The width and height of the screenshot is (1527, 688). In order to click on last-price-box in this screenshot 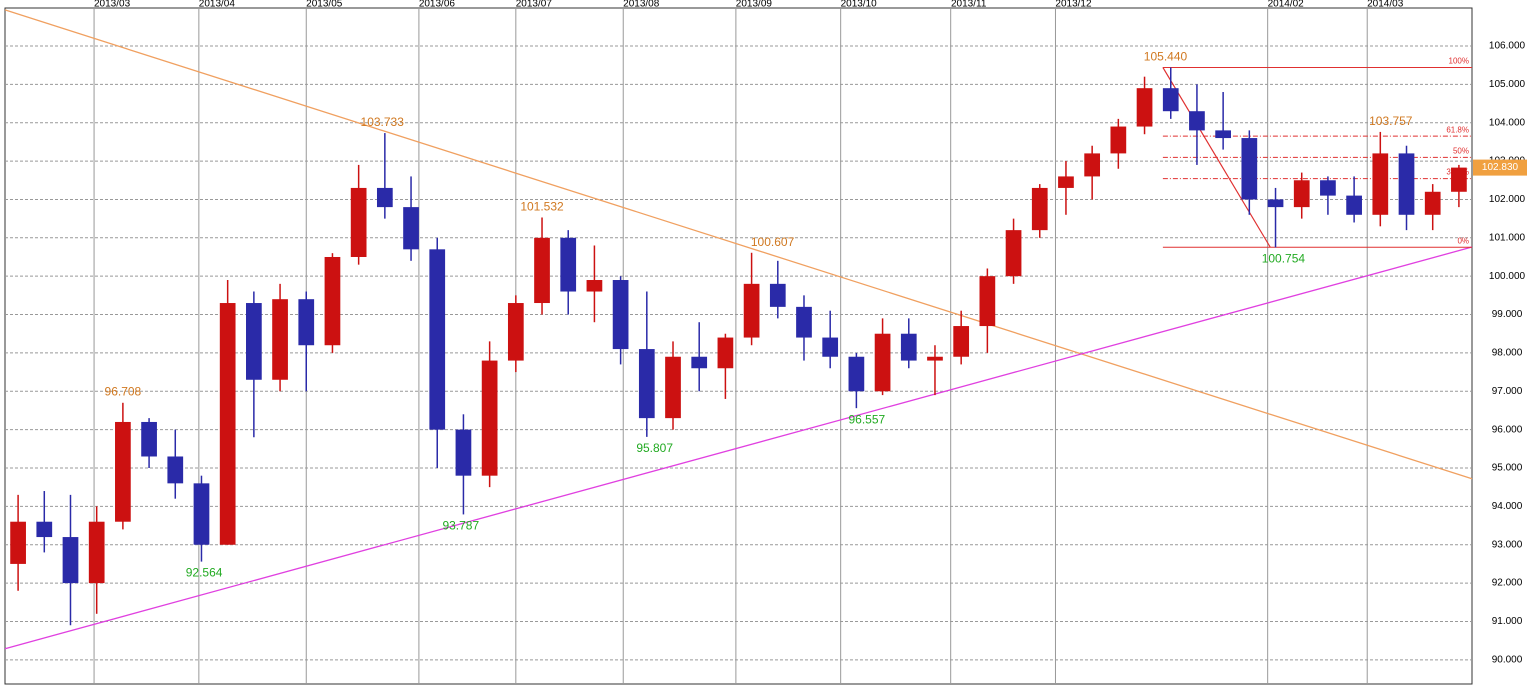, I will do `click(1500, 167)`.